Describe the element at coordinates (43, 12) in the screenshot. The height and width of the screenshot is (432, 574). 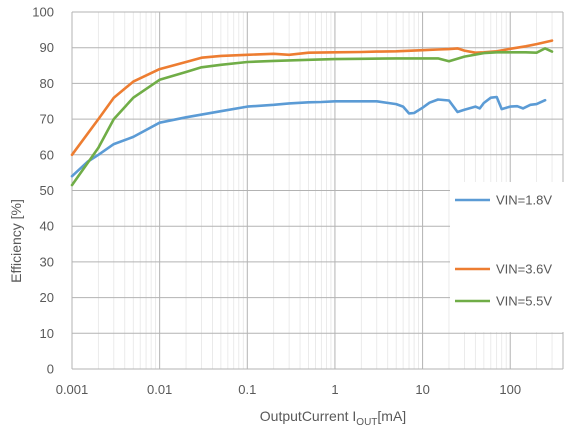
I see `y-tick-label: 100` at that location.